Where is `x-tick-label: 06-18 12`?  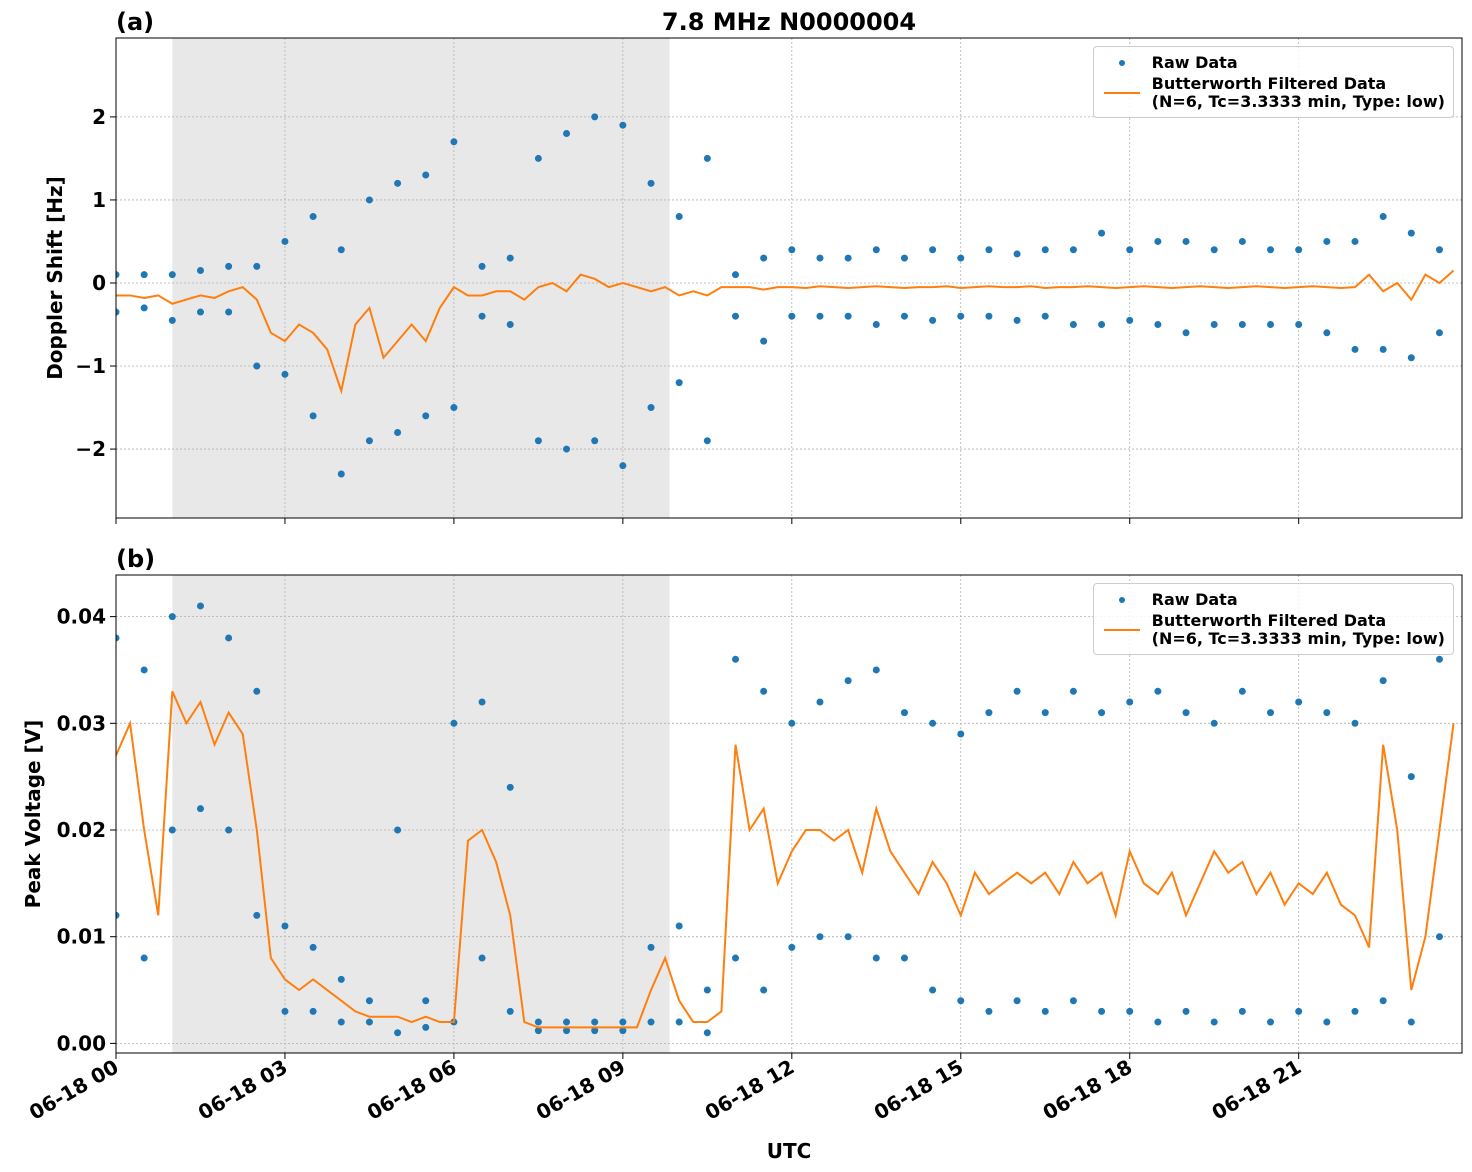 x-tick-label: 06-18 12 is located at coordinates (750, 1090).